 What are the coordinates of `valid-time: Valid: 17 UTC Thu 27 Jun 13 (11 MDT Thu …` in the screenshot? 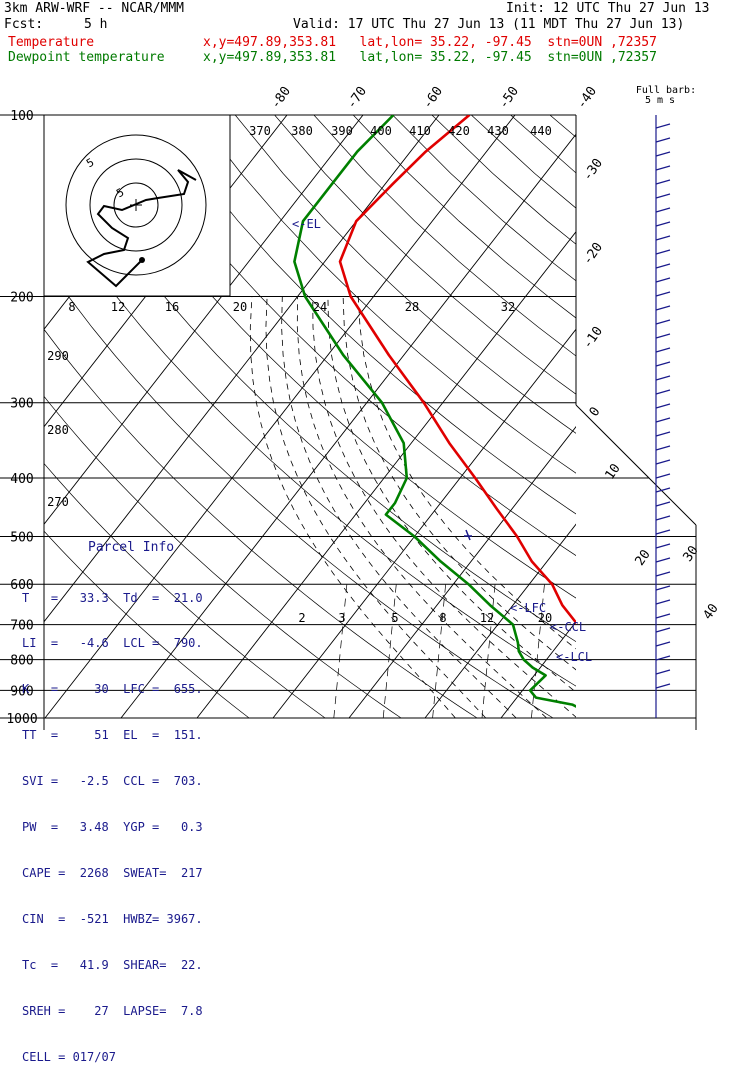 It's located at (489, 24).